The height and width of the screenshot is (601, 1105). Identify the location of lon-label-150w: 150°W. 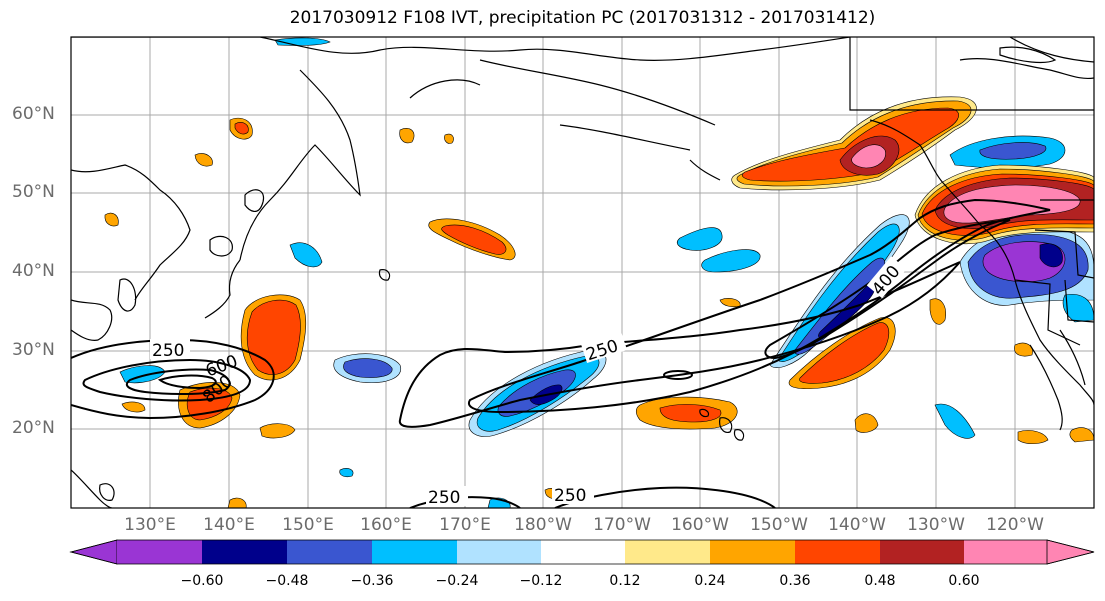
(779, 525).